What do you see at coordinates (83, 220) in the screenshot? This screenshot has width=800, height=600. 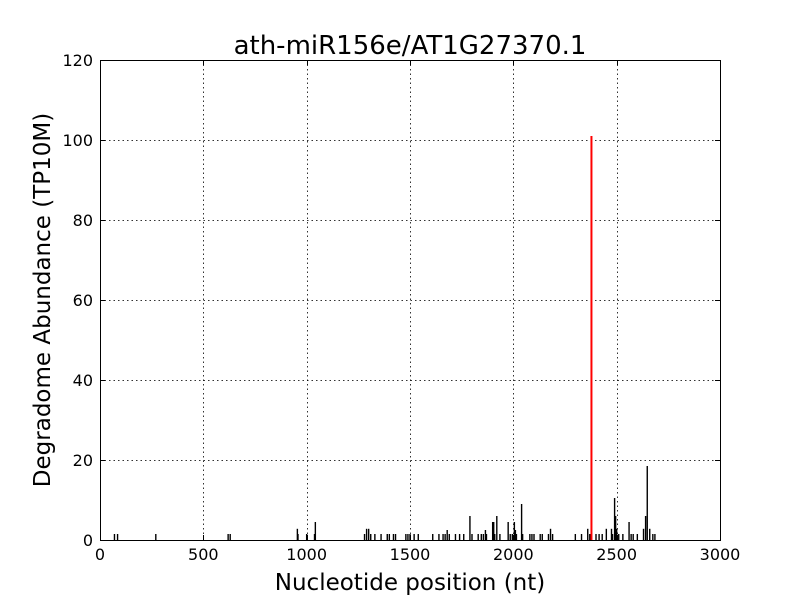 I see `y-tick-label: 80` at bounding box center [83, 220].